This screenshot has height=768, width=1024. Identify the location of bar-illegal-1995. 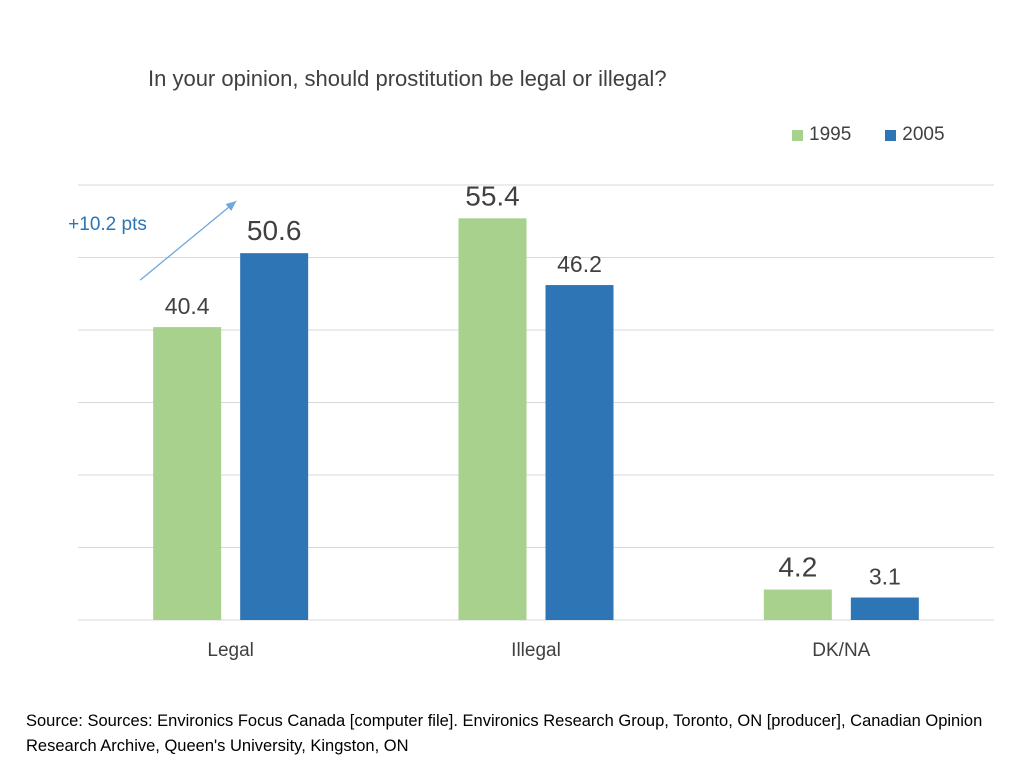
(492, 419).